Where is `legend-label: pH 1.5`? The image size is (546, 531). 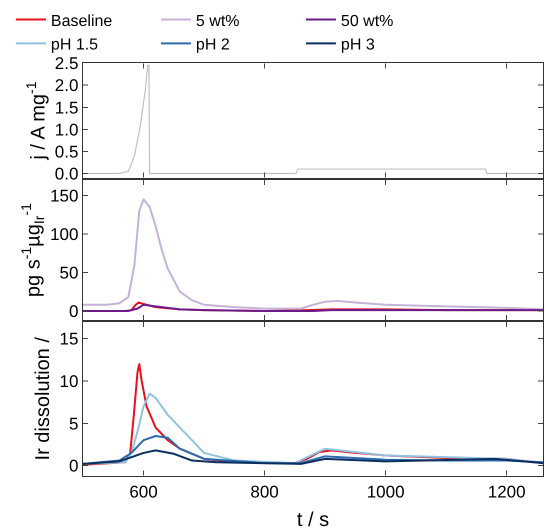
legend-label: pH 1.5 is located at coordinates (74, 45).